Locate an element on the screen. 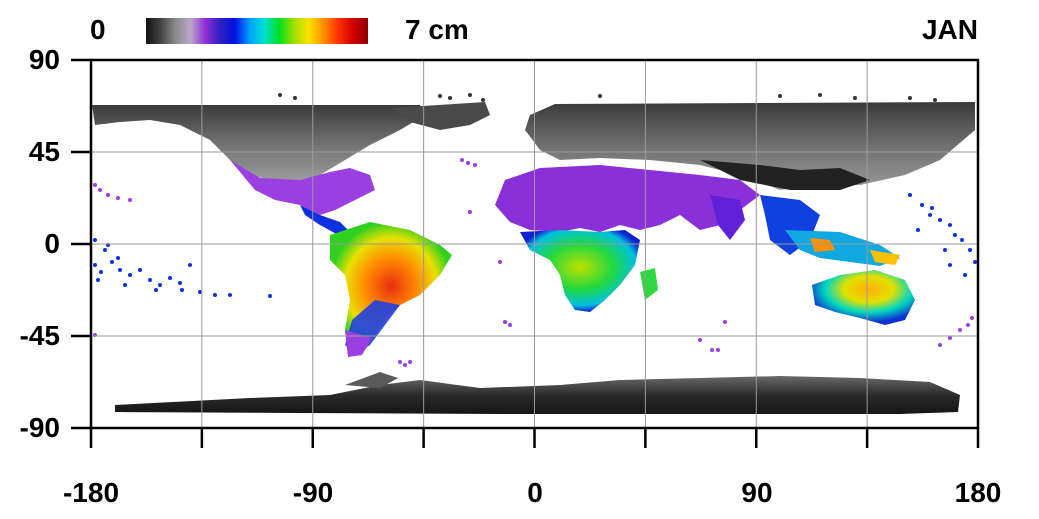  australia is located at coordinates (863, 297).